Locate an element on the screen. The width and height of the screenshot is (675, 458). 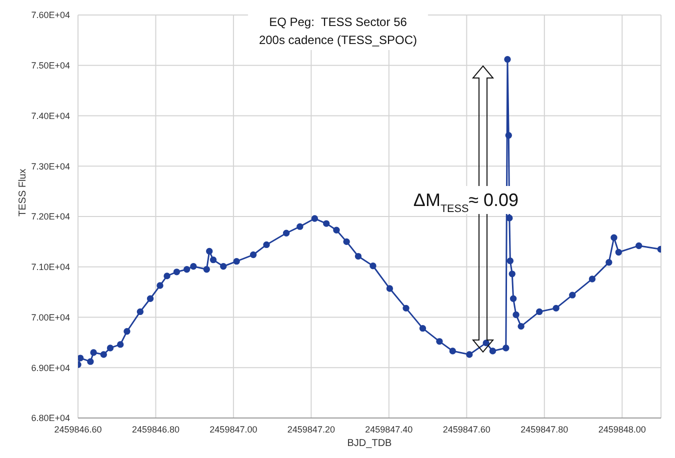
y-tick-label: 6.80E+04 is located at coordinates (50, 418).